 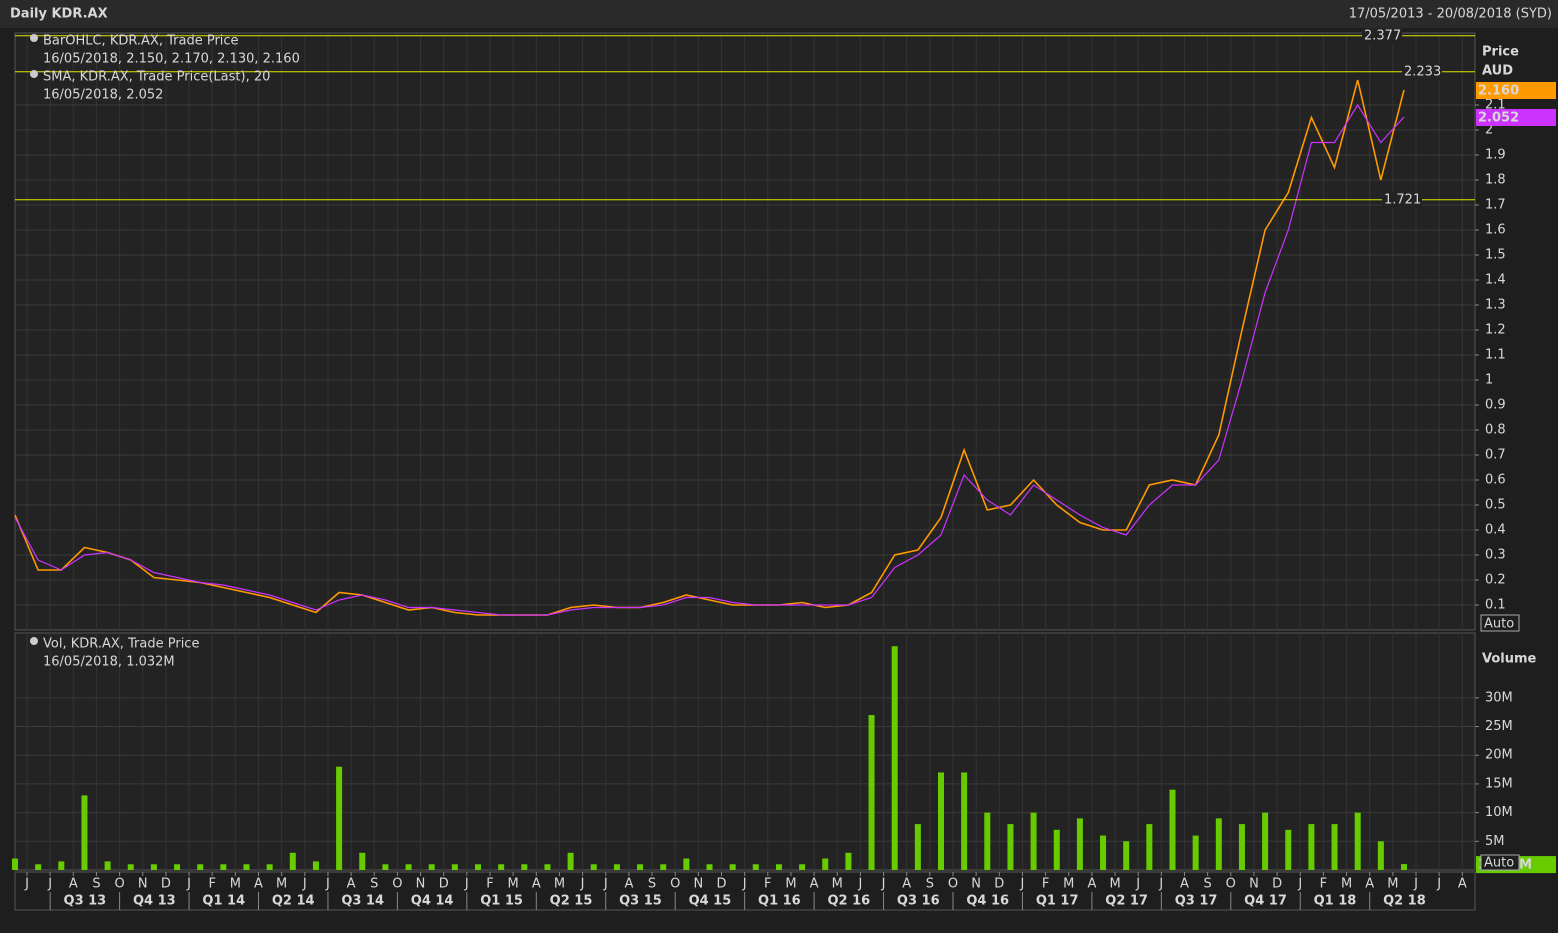 What do you see at coordinates (640, 901) in the screenshot?
I see `quarter-label: Q3 15` at bounding box center [640, 901].